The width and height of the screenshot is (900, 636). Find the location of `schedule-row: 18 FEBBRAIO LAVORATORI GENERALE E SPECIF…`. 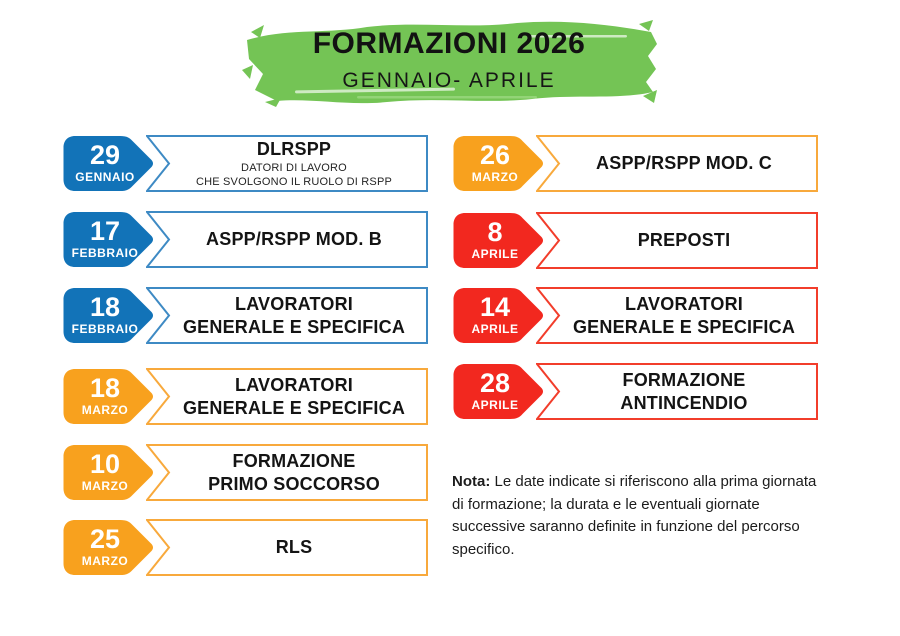

schedule-row: 18 FEBBRAIO LAVORATORI GENERALE E SPECIF… is located at coordinates (245, 315).